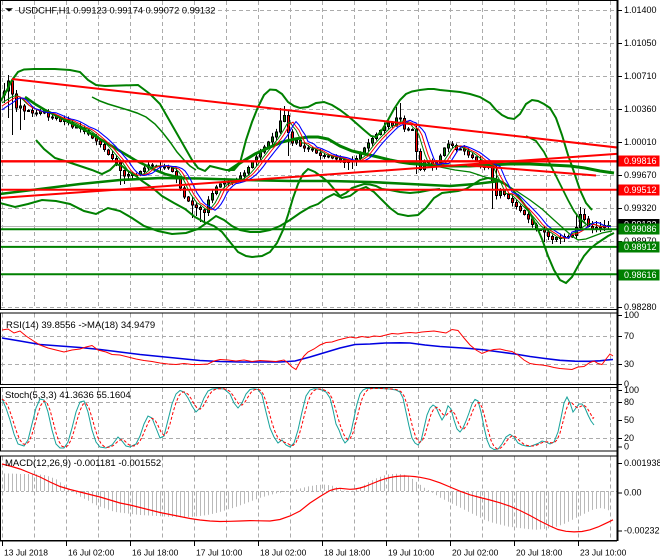 This screenshot has width=660, height=560. Describe the element at coordinates (640, 109) in the screenshot. I see `svg-text: 1.00360` at that location.